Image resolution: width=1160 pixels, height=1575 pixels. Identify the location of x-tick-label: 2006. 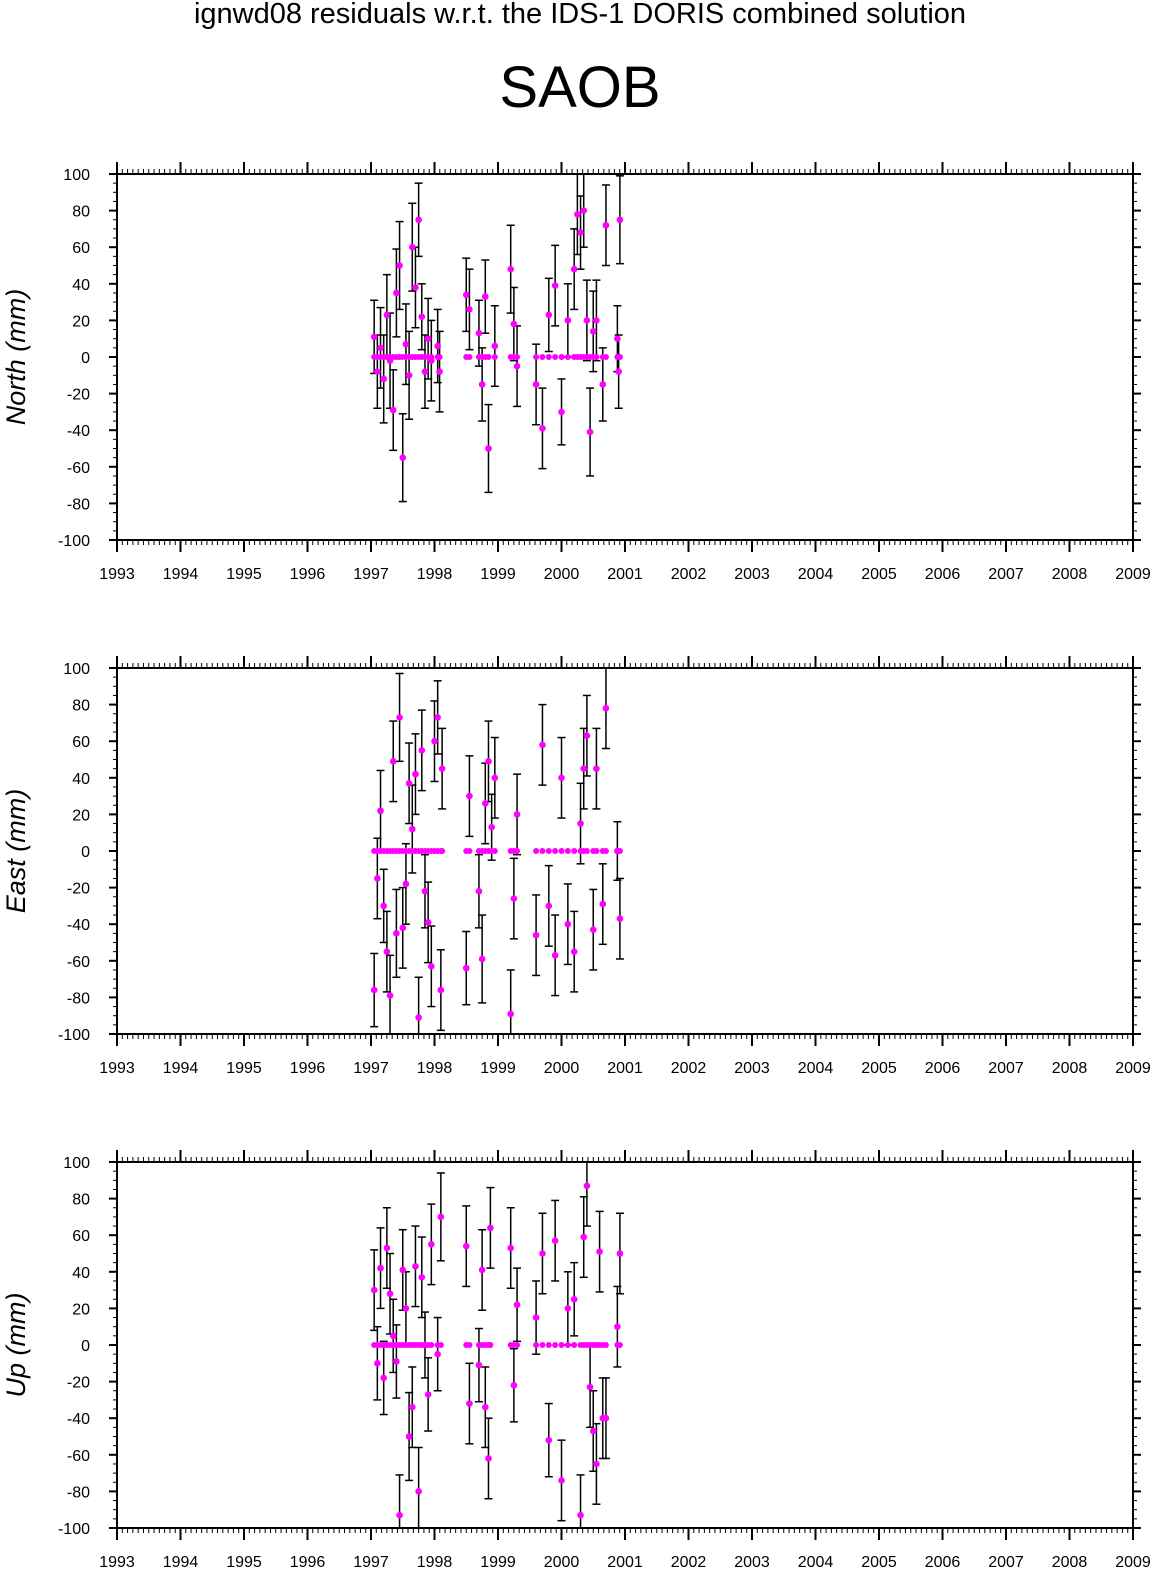
(943, 1068).